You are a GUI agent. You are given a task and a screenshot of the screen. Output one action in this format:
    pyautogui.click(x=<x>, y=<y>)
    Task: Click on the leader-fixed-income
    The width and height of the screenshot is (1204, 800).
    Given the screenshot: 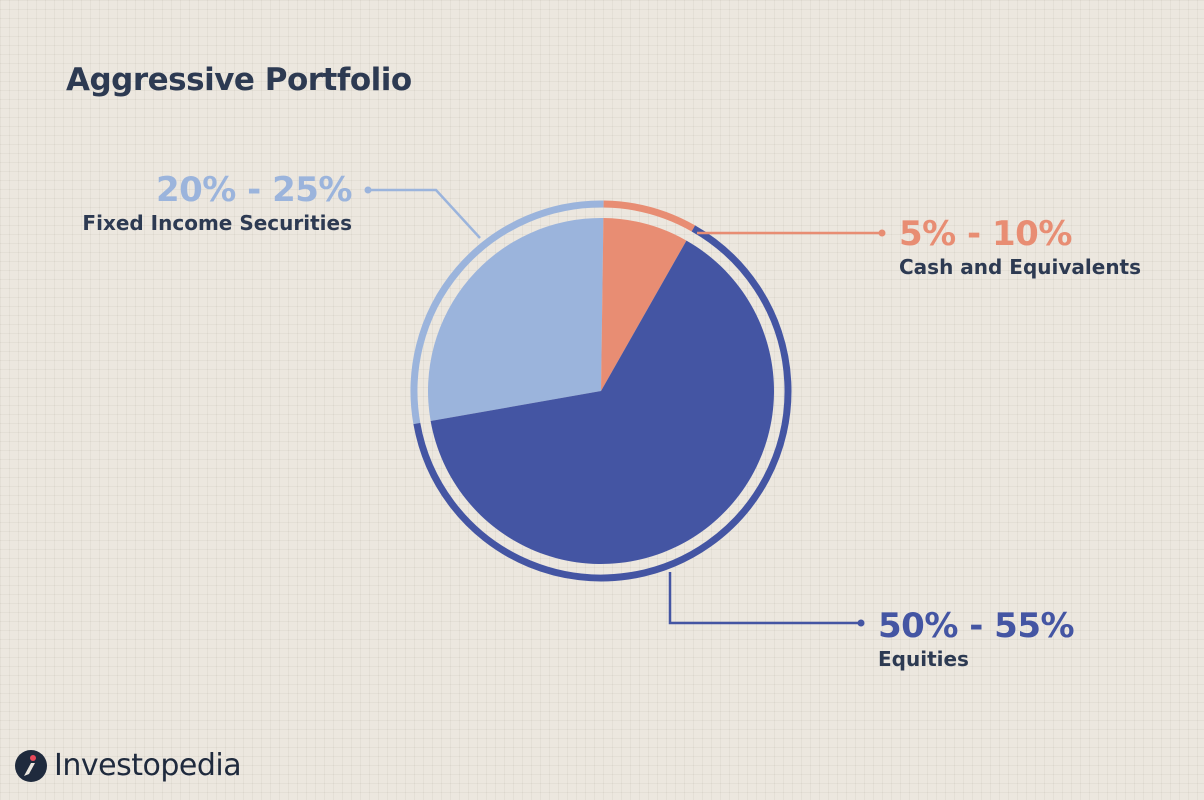 What is the action you would take?
    pyautogui.click(x=424, y=213)
    